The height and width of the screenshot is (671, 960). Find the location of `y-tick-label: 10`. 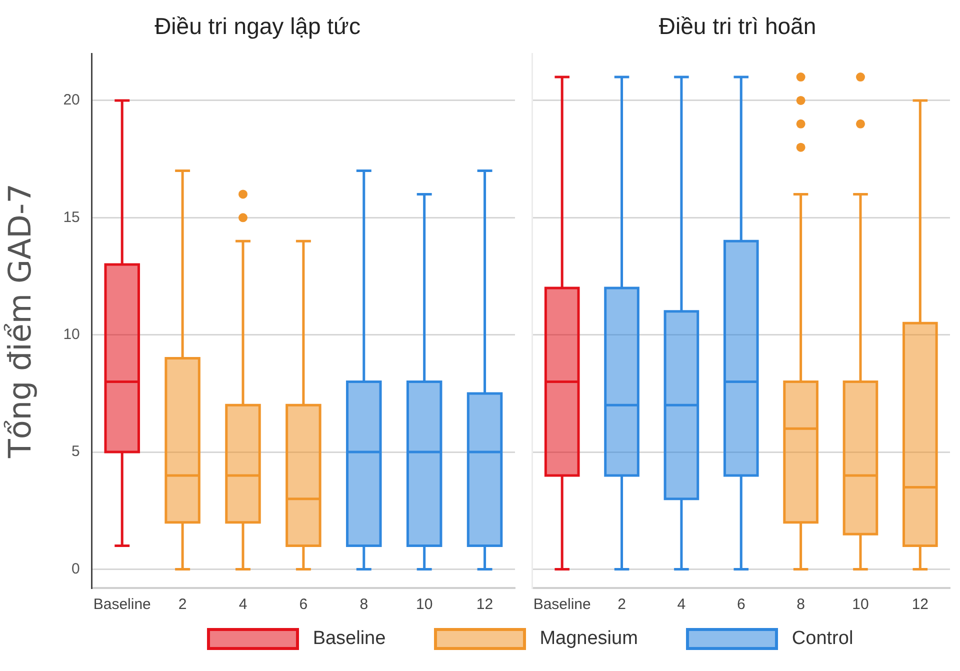

y-tick-label: 10 is located at coordinates (71, 335).